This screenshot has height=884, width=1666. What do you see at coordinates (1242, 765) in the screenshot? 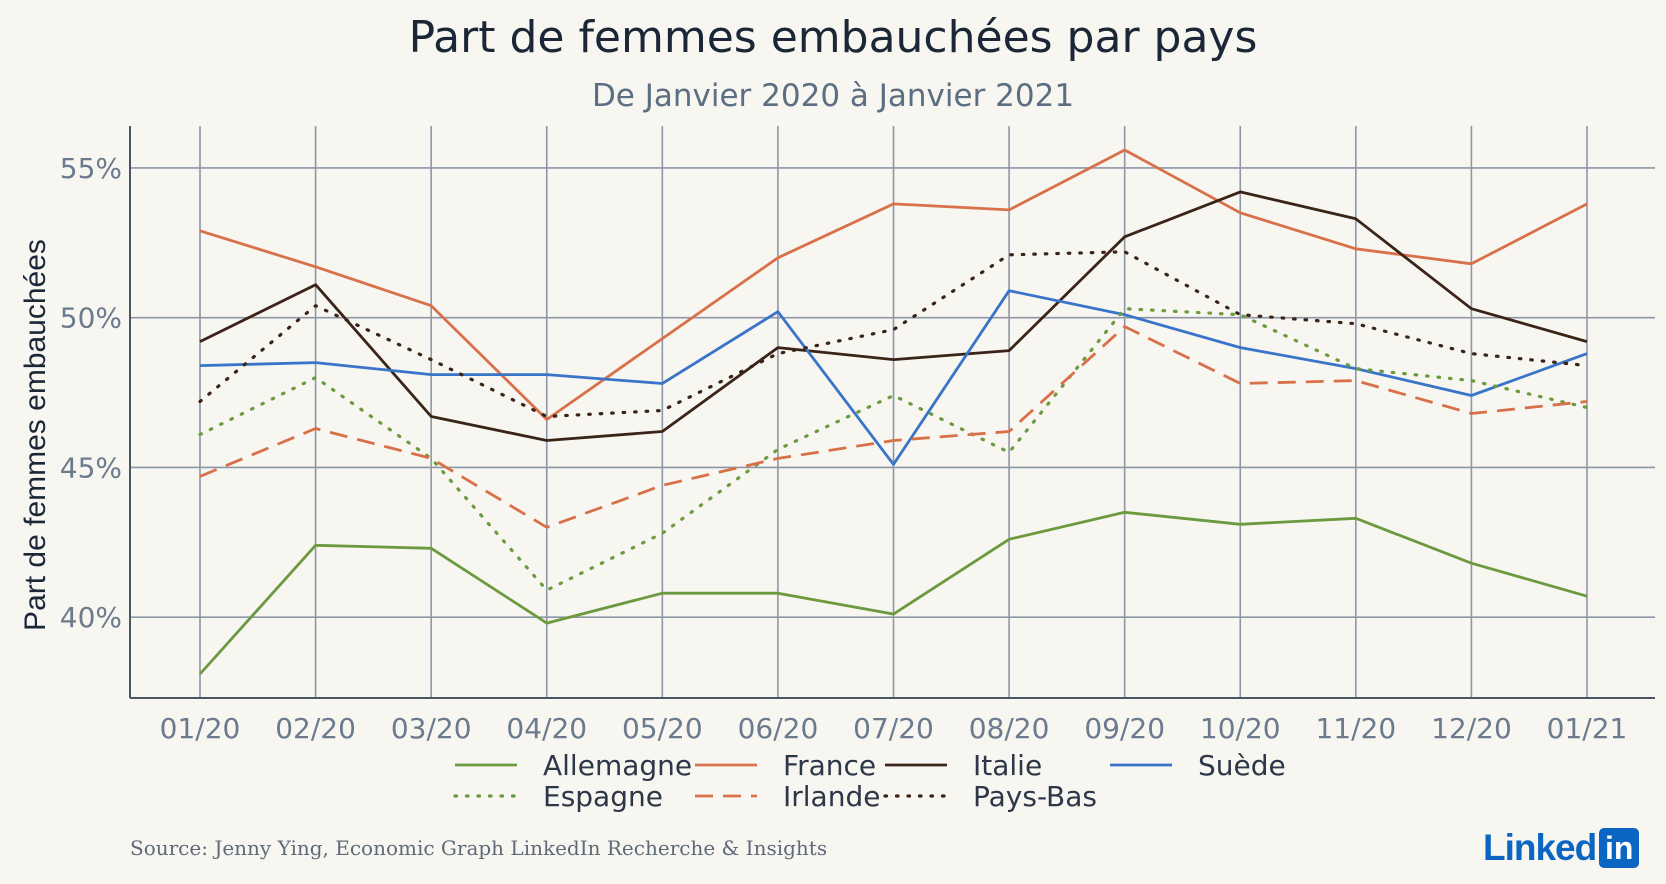
I see `legend-label-su-de: Suède` at bounding box center [1242, 765].